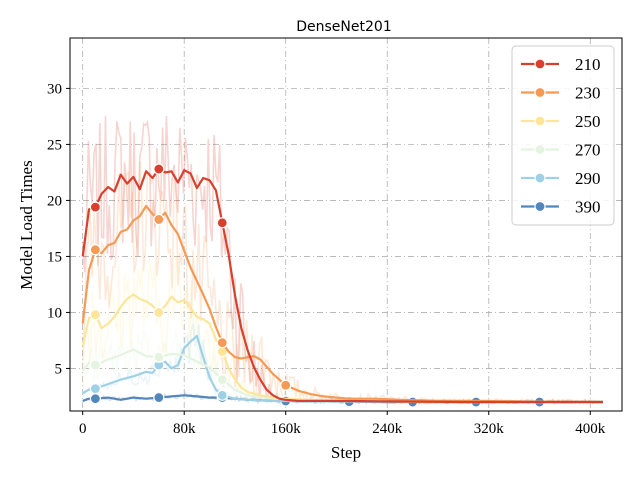 The height and width of the screenshot is (480, 640). What do you see at coordinates (54, 257) in the screenshot?
I see `y-tick-label: 15` at bounding box center [54, 257].